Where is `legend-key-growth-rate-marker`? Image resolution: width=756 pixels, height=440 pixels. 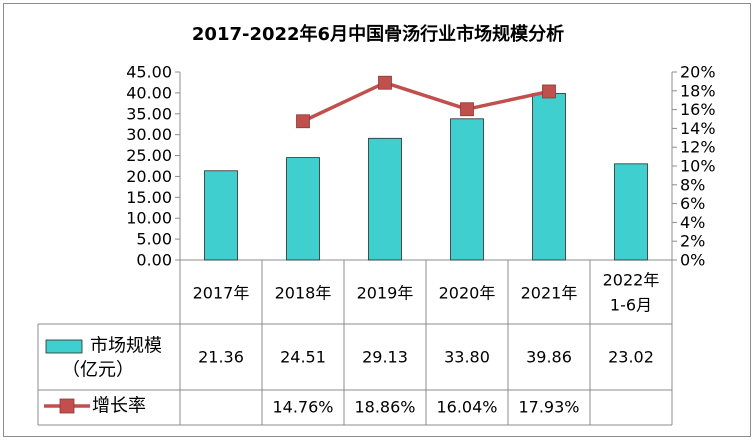
legend-key-growth-rate-marker is located at coordinates (67, 406).